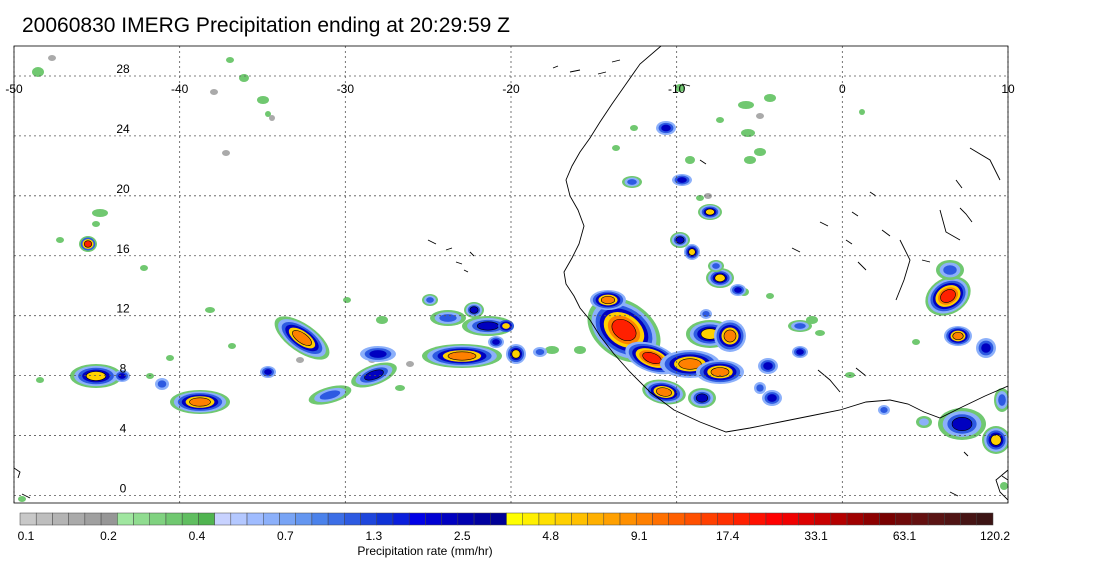  Describe the element at coordinates (639, 536) in the screenshot. I see `colorbar-tick-label: 9.1` at that location.